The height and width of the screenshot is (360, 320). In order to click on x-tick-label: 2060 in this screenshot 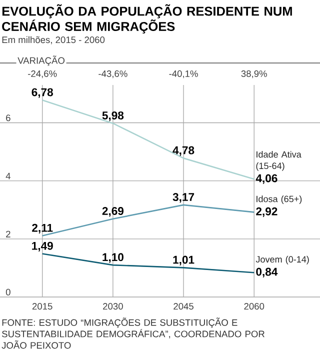, I will do `click(254, 306)`.